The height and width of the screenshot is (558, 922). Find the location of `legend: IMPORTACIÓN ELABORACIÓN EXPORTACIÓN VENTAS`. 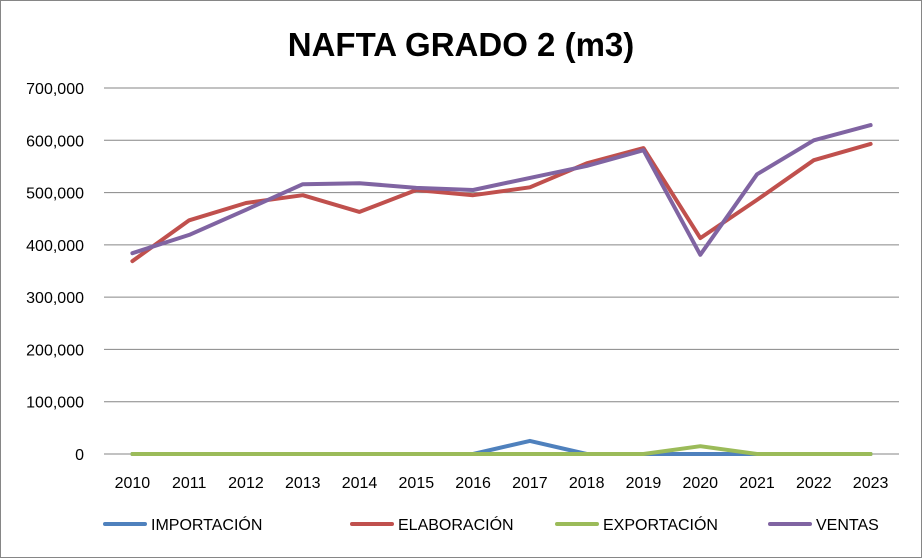

legend: IMPORTACIÓN ELABORACIÓN EXPORTACIÓN VENTAS is located at coordinates (491, 524).